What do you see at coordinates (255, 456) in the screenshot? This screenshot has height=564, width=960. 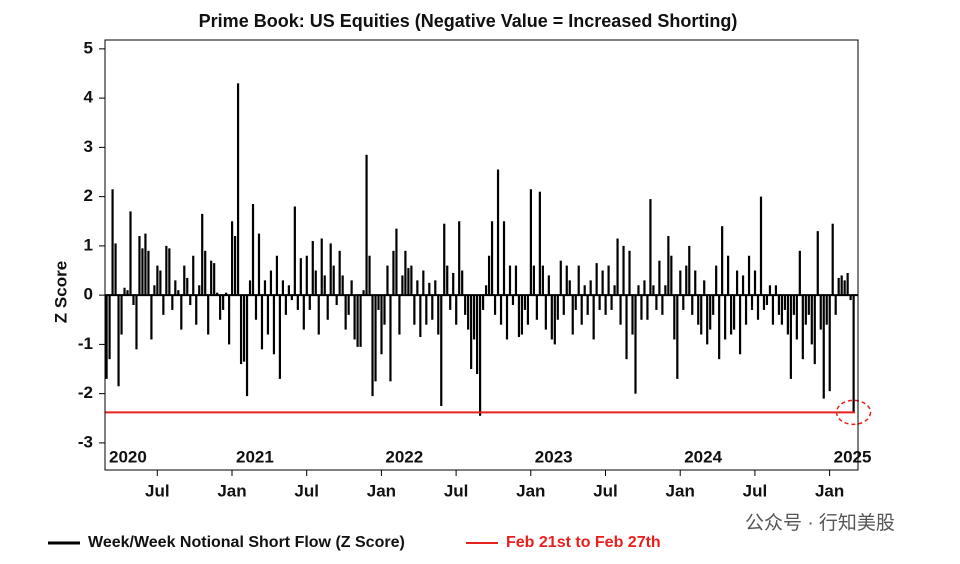 I see `year-label: 2021` at bounding box center [255, 456].